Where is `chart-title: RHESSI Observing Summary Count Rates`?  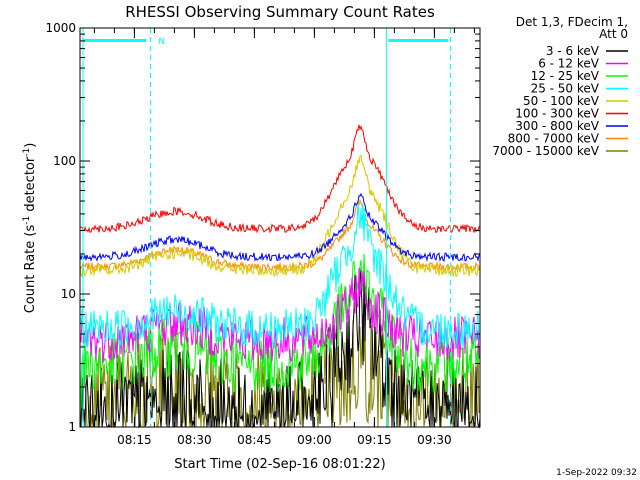
chart-title: RHESSI Observing Summary Count Rates is located at coordinates (280, 12).